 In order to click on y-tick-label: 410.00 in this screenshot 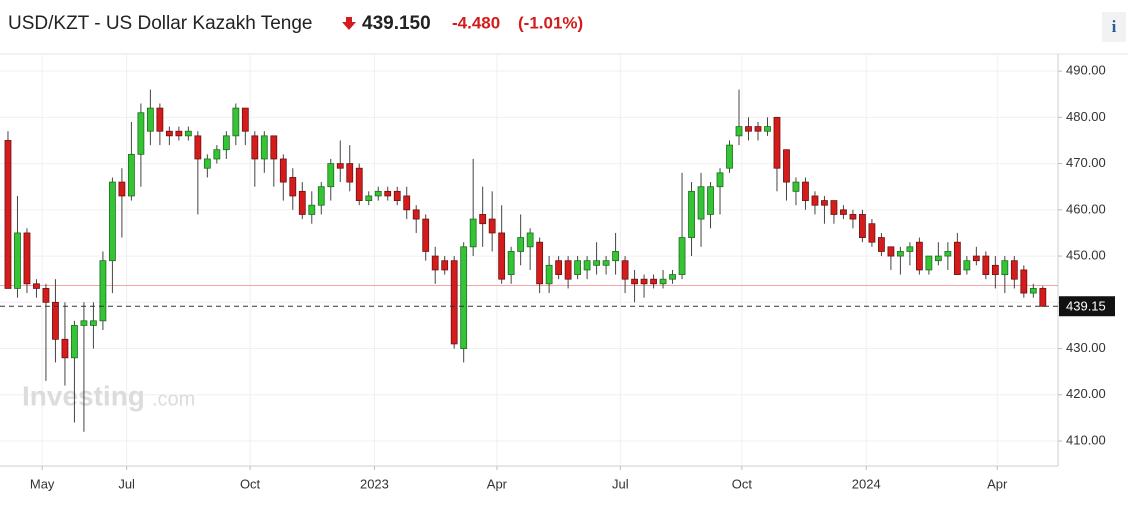, I will do `click(1086, 439)`.